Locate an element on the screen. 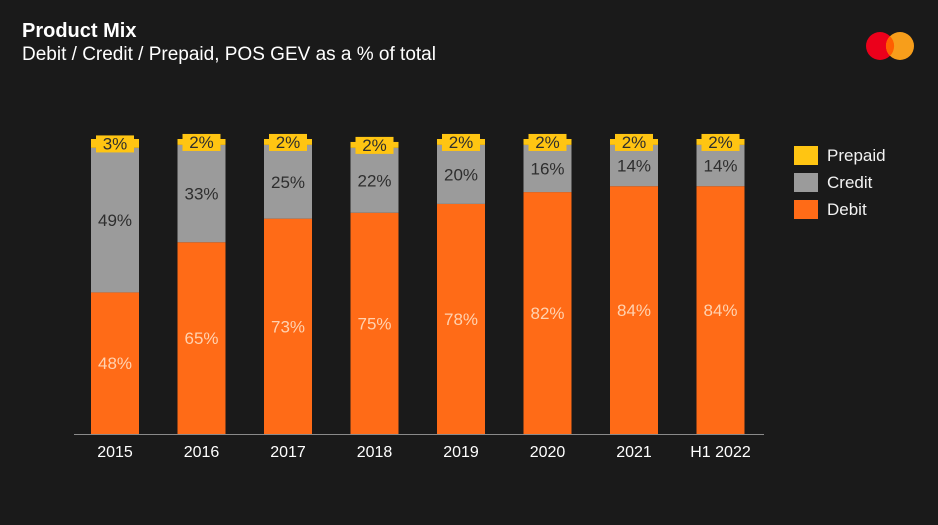  legend-item-debit: Debit is located at coordinates (840, 209).